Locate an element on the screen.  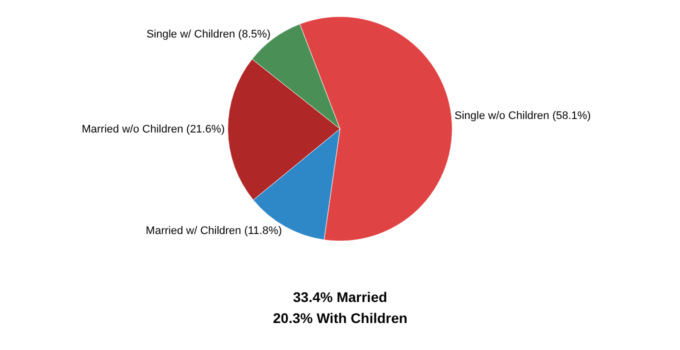
slice-label: Single w/o Children (58.1%) is located at coordinates (522, 116).